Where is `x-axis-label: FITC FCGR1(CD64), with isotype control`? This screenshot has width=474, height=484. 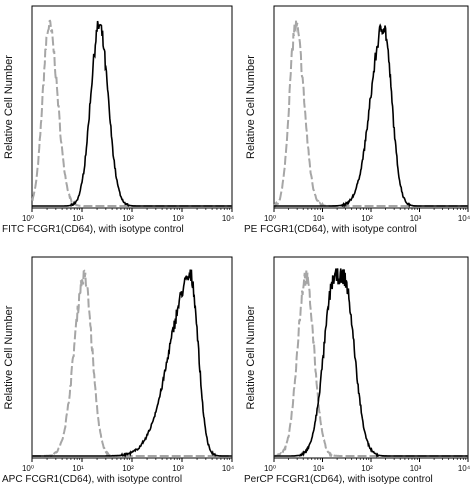 x-axis-label: FITC FCGR1(CD64), with isotype control is located at coordinates (93, 229).